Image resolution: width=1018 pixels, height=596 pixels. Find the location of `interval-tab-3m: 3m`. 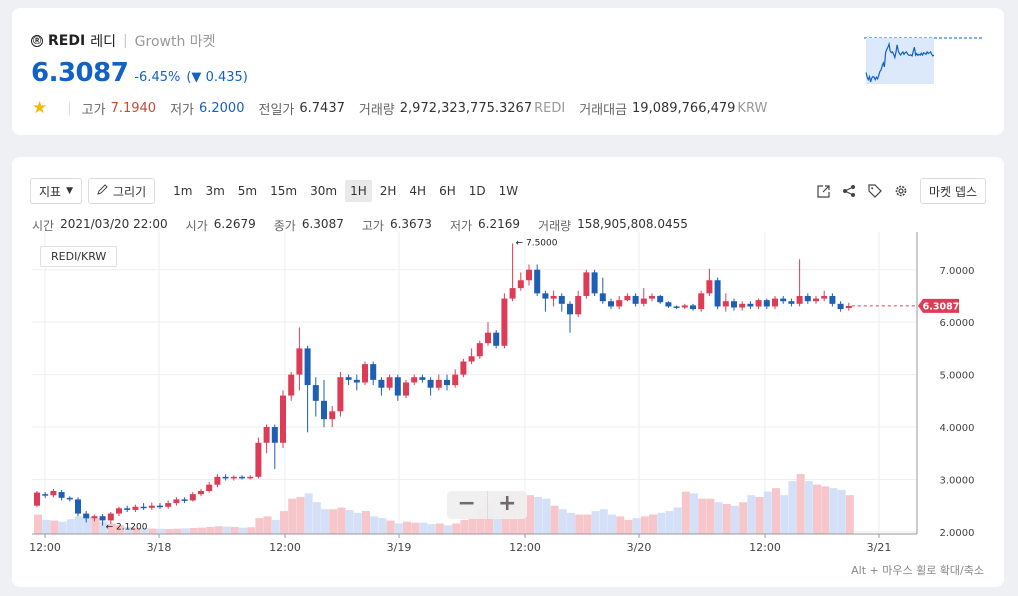

interval-tab-3m: 3m is located at coordinates (215, 191).